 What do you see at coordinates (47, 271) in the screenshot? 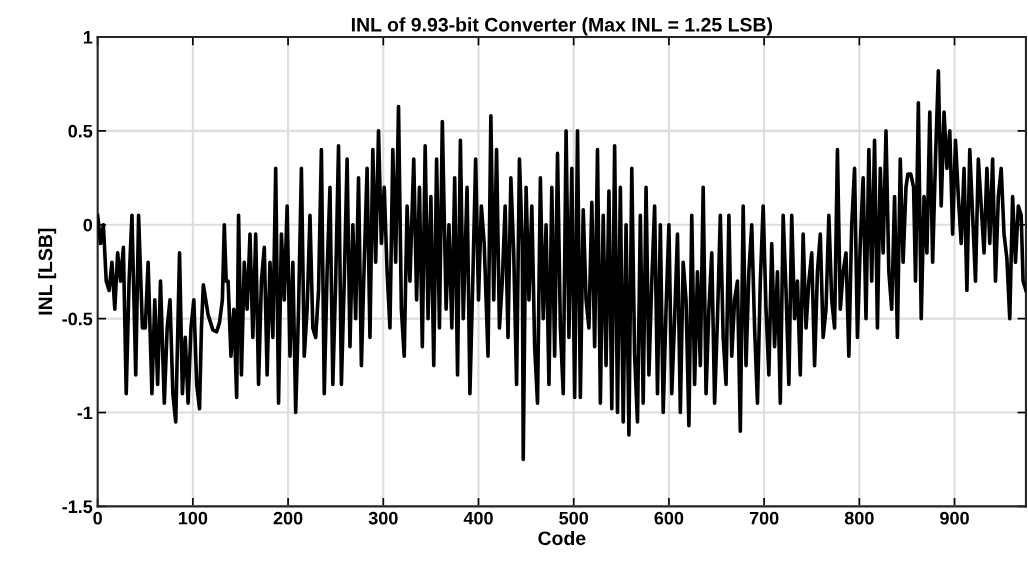
I see `y-axis-title: INL [LSB]` at bounding box center [47, 271].